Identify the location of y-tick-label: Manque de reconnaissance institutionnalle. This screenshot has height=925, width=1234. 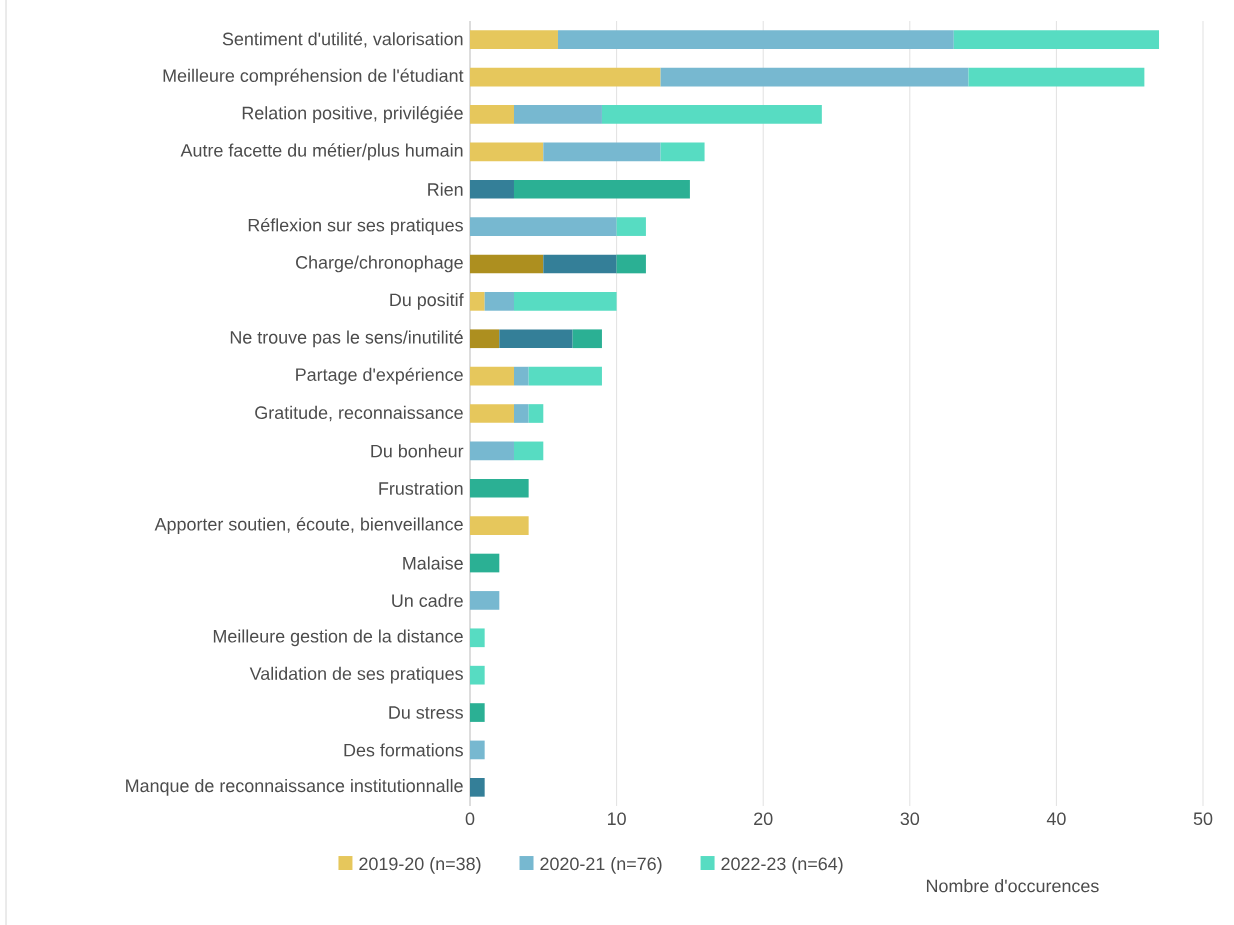
(294, 787).